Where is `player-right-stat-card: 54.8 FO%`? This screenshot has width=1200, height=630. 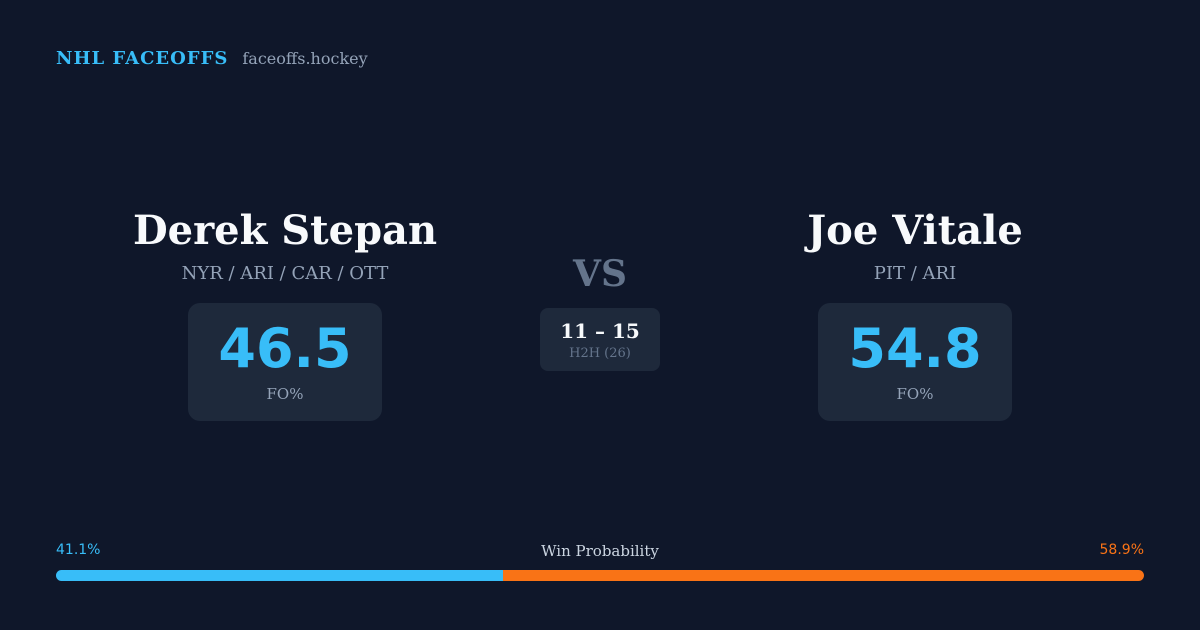 player-right-stat-card: 54.8 FO% is located at coordinates (915, 362).